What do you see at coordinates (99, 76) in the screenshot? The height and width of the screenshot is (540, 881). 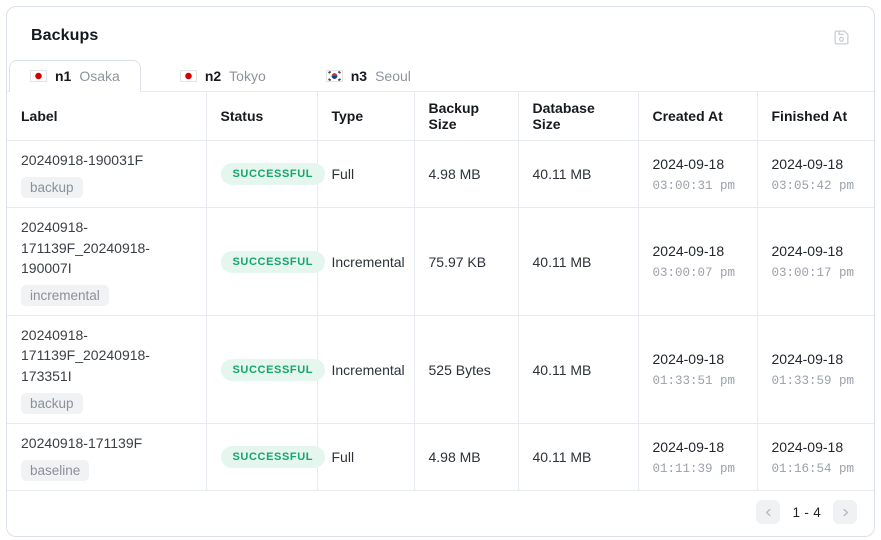 I see `tab-city-label: Osaka` at bounding box center [99, 76].